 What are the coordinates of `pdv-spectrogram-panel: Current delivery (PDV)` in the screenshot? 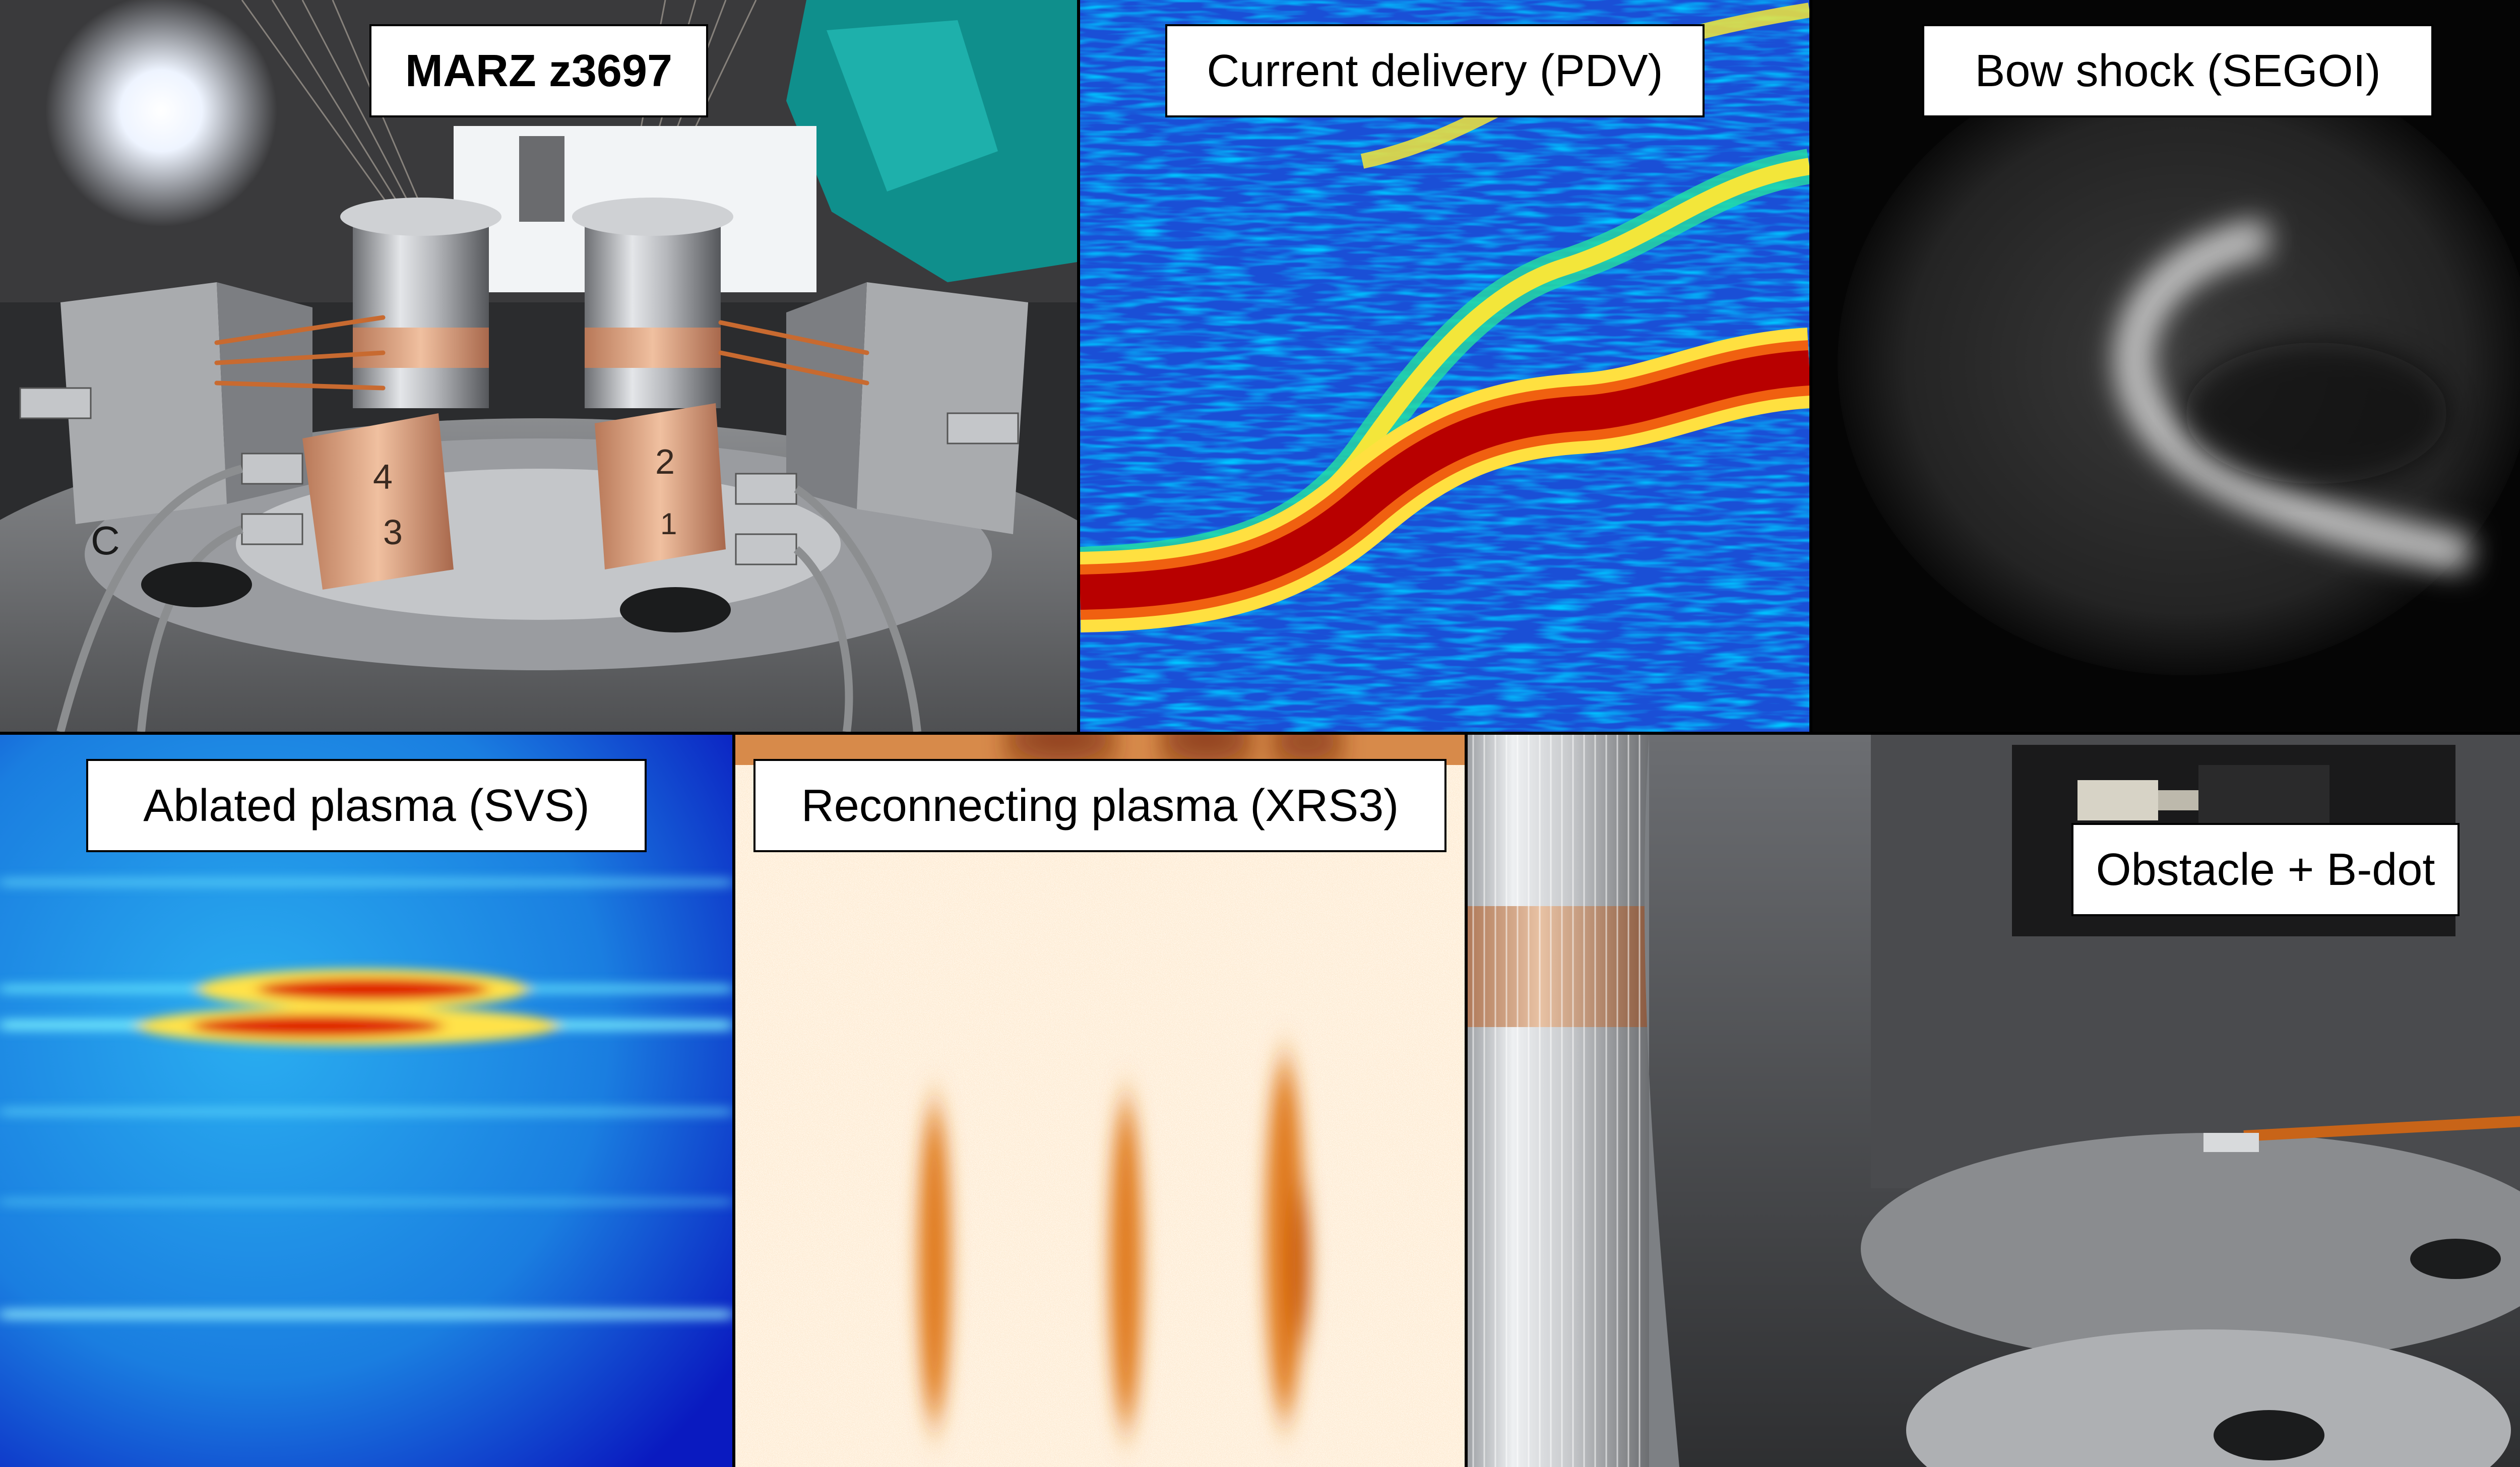 It's located at (1444, 366).